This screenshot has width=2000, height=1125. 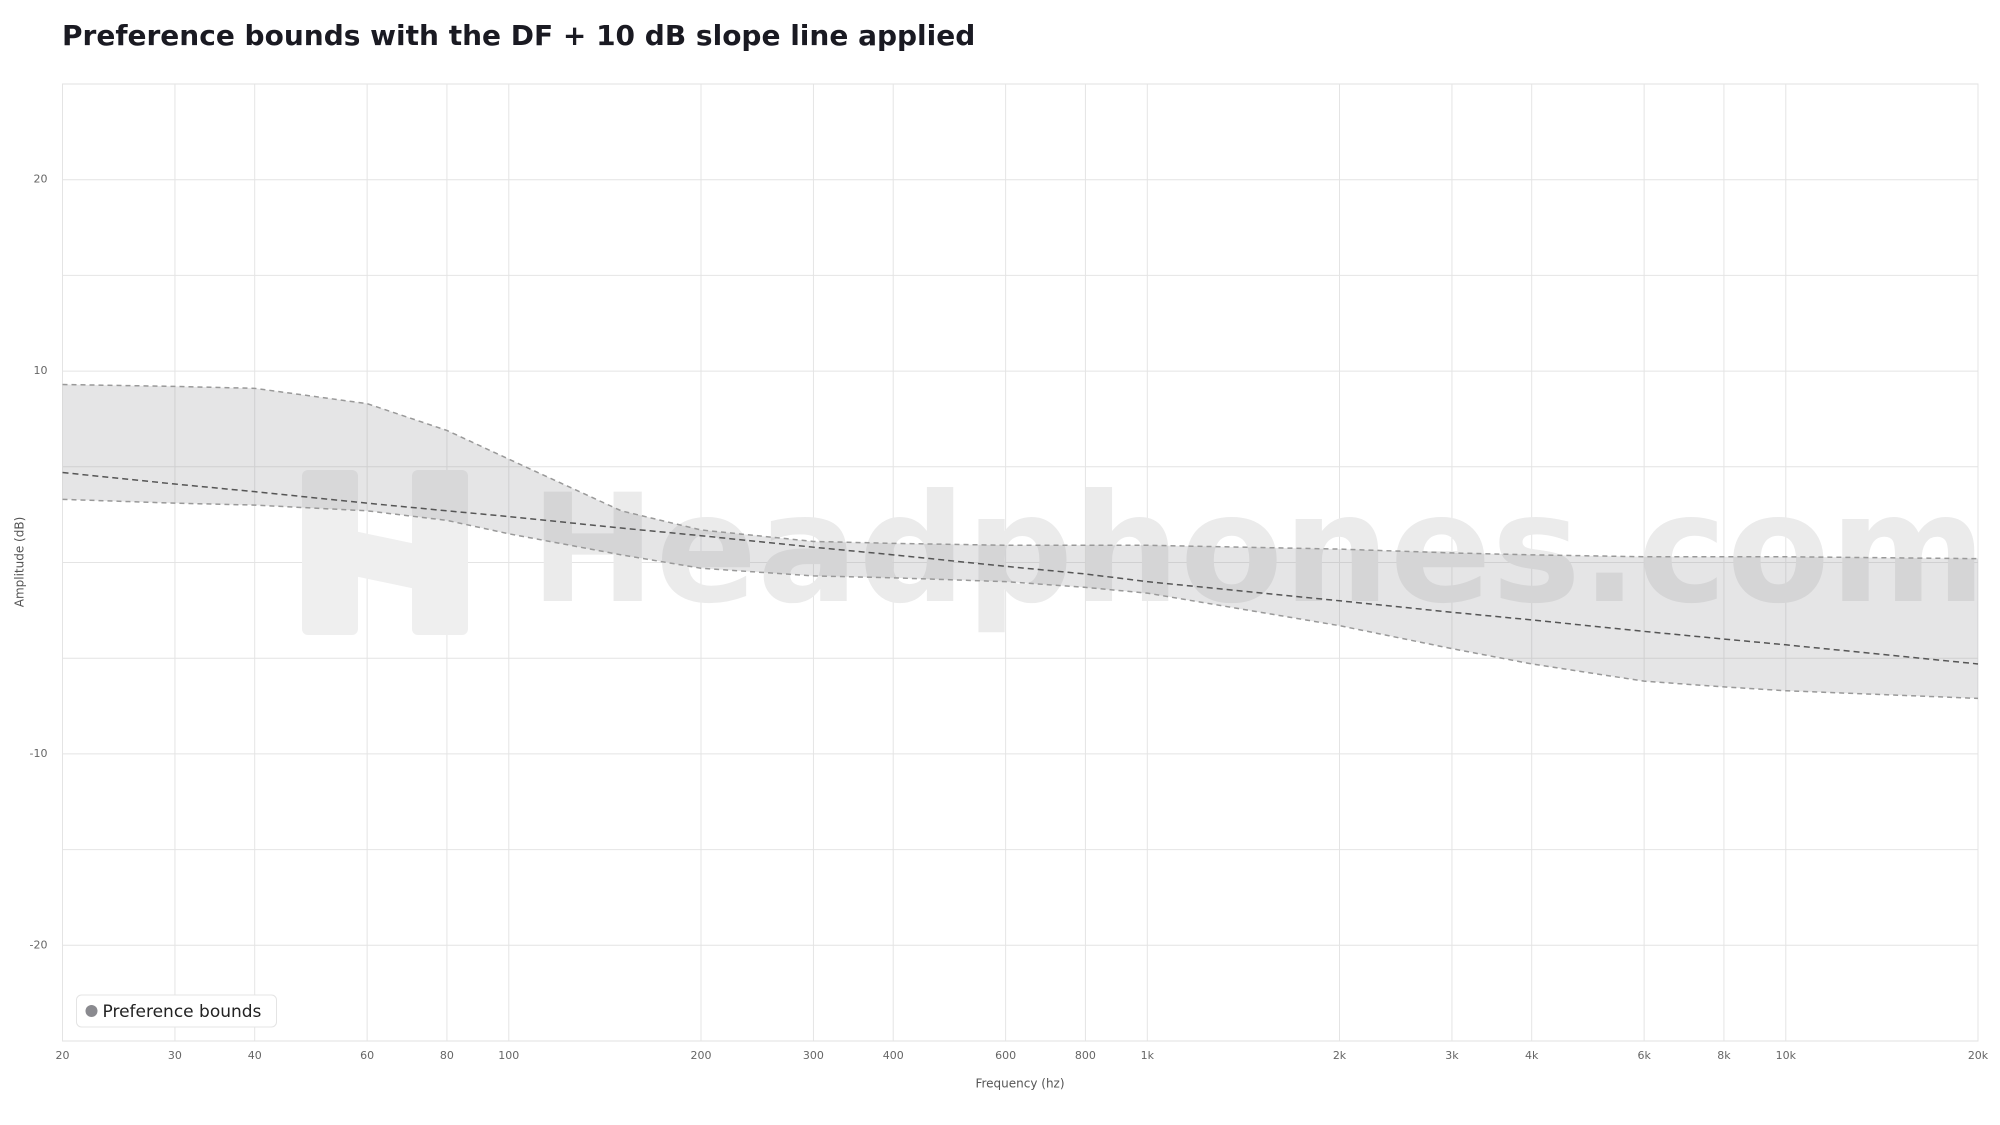 What do you see at coordinates (41, 370) in the screenshot?
I see `y-tick-label: 10` at bounding box center [41, 370].